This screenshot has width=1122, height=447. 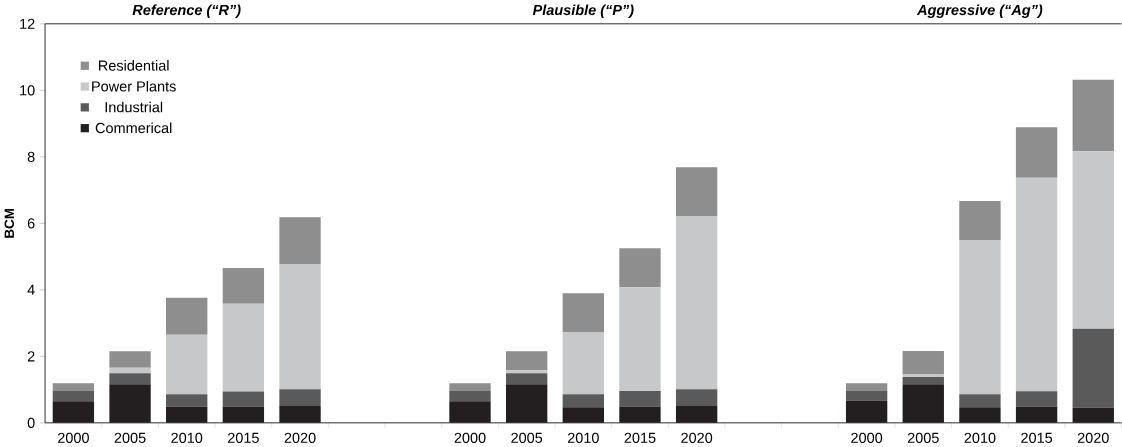 I want to click on y-tick-label: 0, so click(x=31, y=422).